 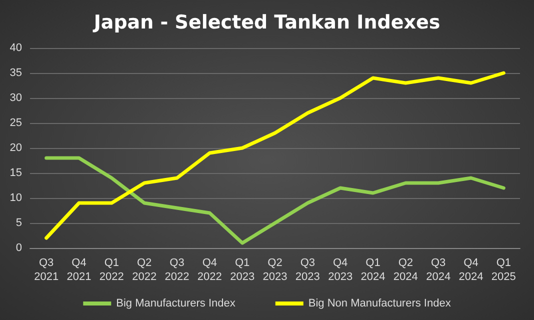 I want to click on y-tick-label: 30, so click(x=16, y=98).